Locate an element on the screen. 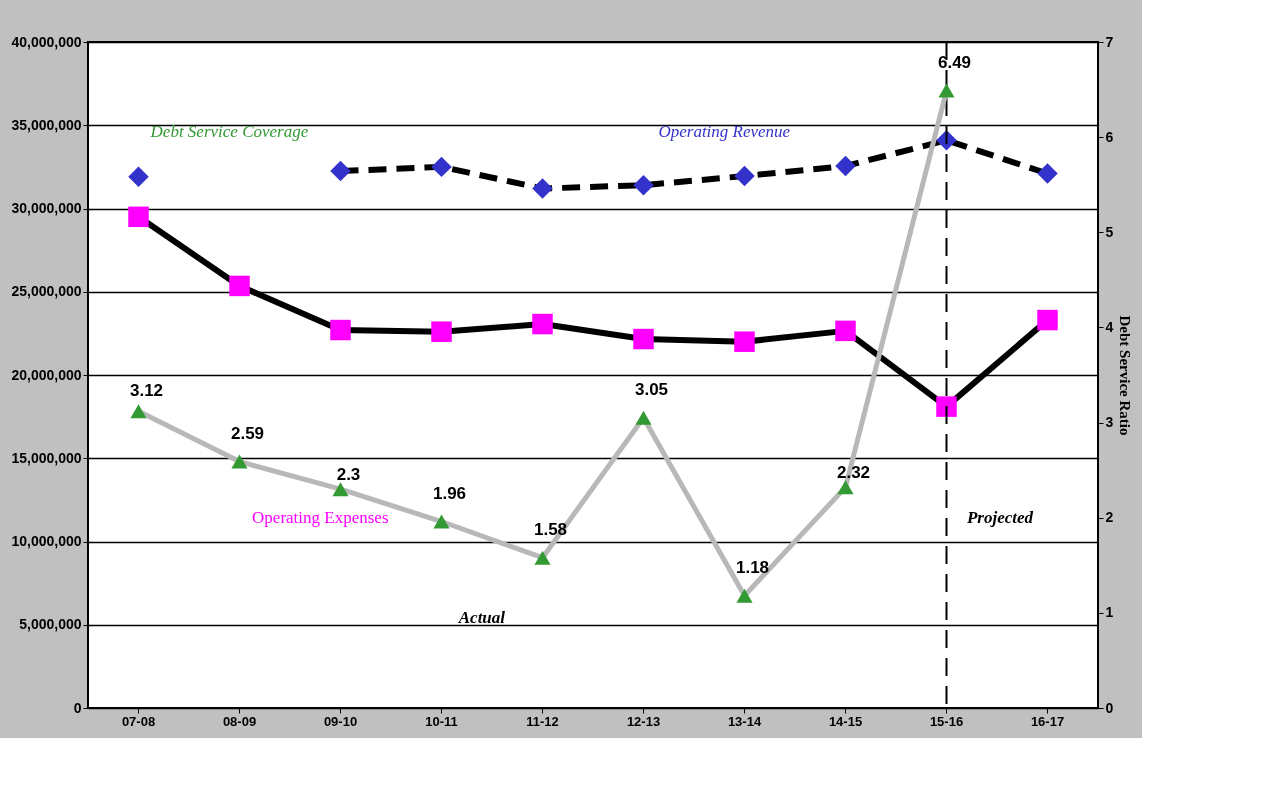 The width and height of the screenshot is (1279, 792). text: Debt Service Coverage is located at coordinates (229, 131).